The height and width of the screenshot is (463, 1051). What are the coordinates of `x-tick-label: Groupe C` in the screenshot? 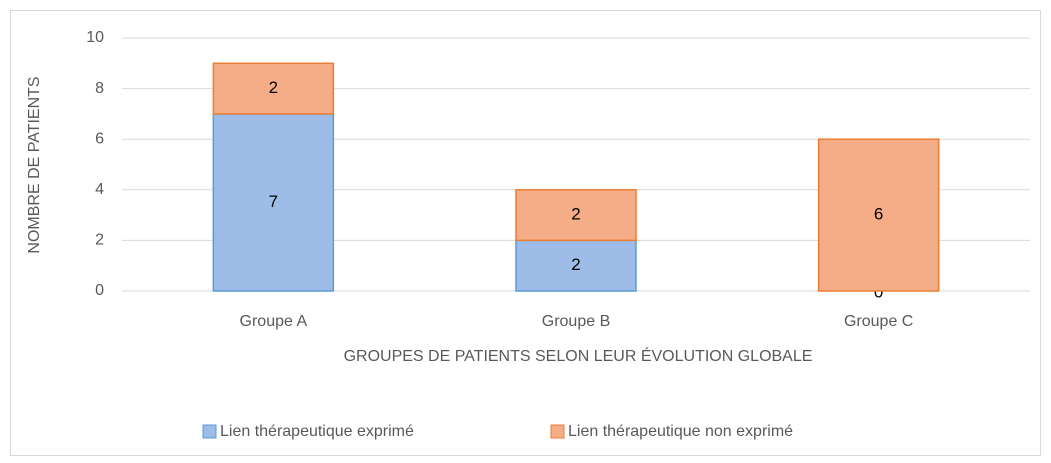 It's located at (878, 321).